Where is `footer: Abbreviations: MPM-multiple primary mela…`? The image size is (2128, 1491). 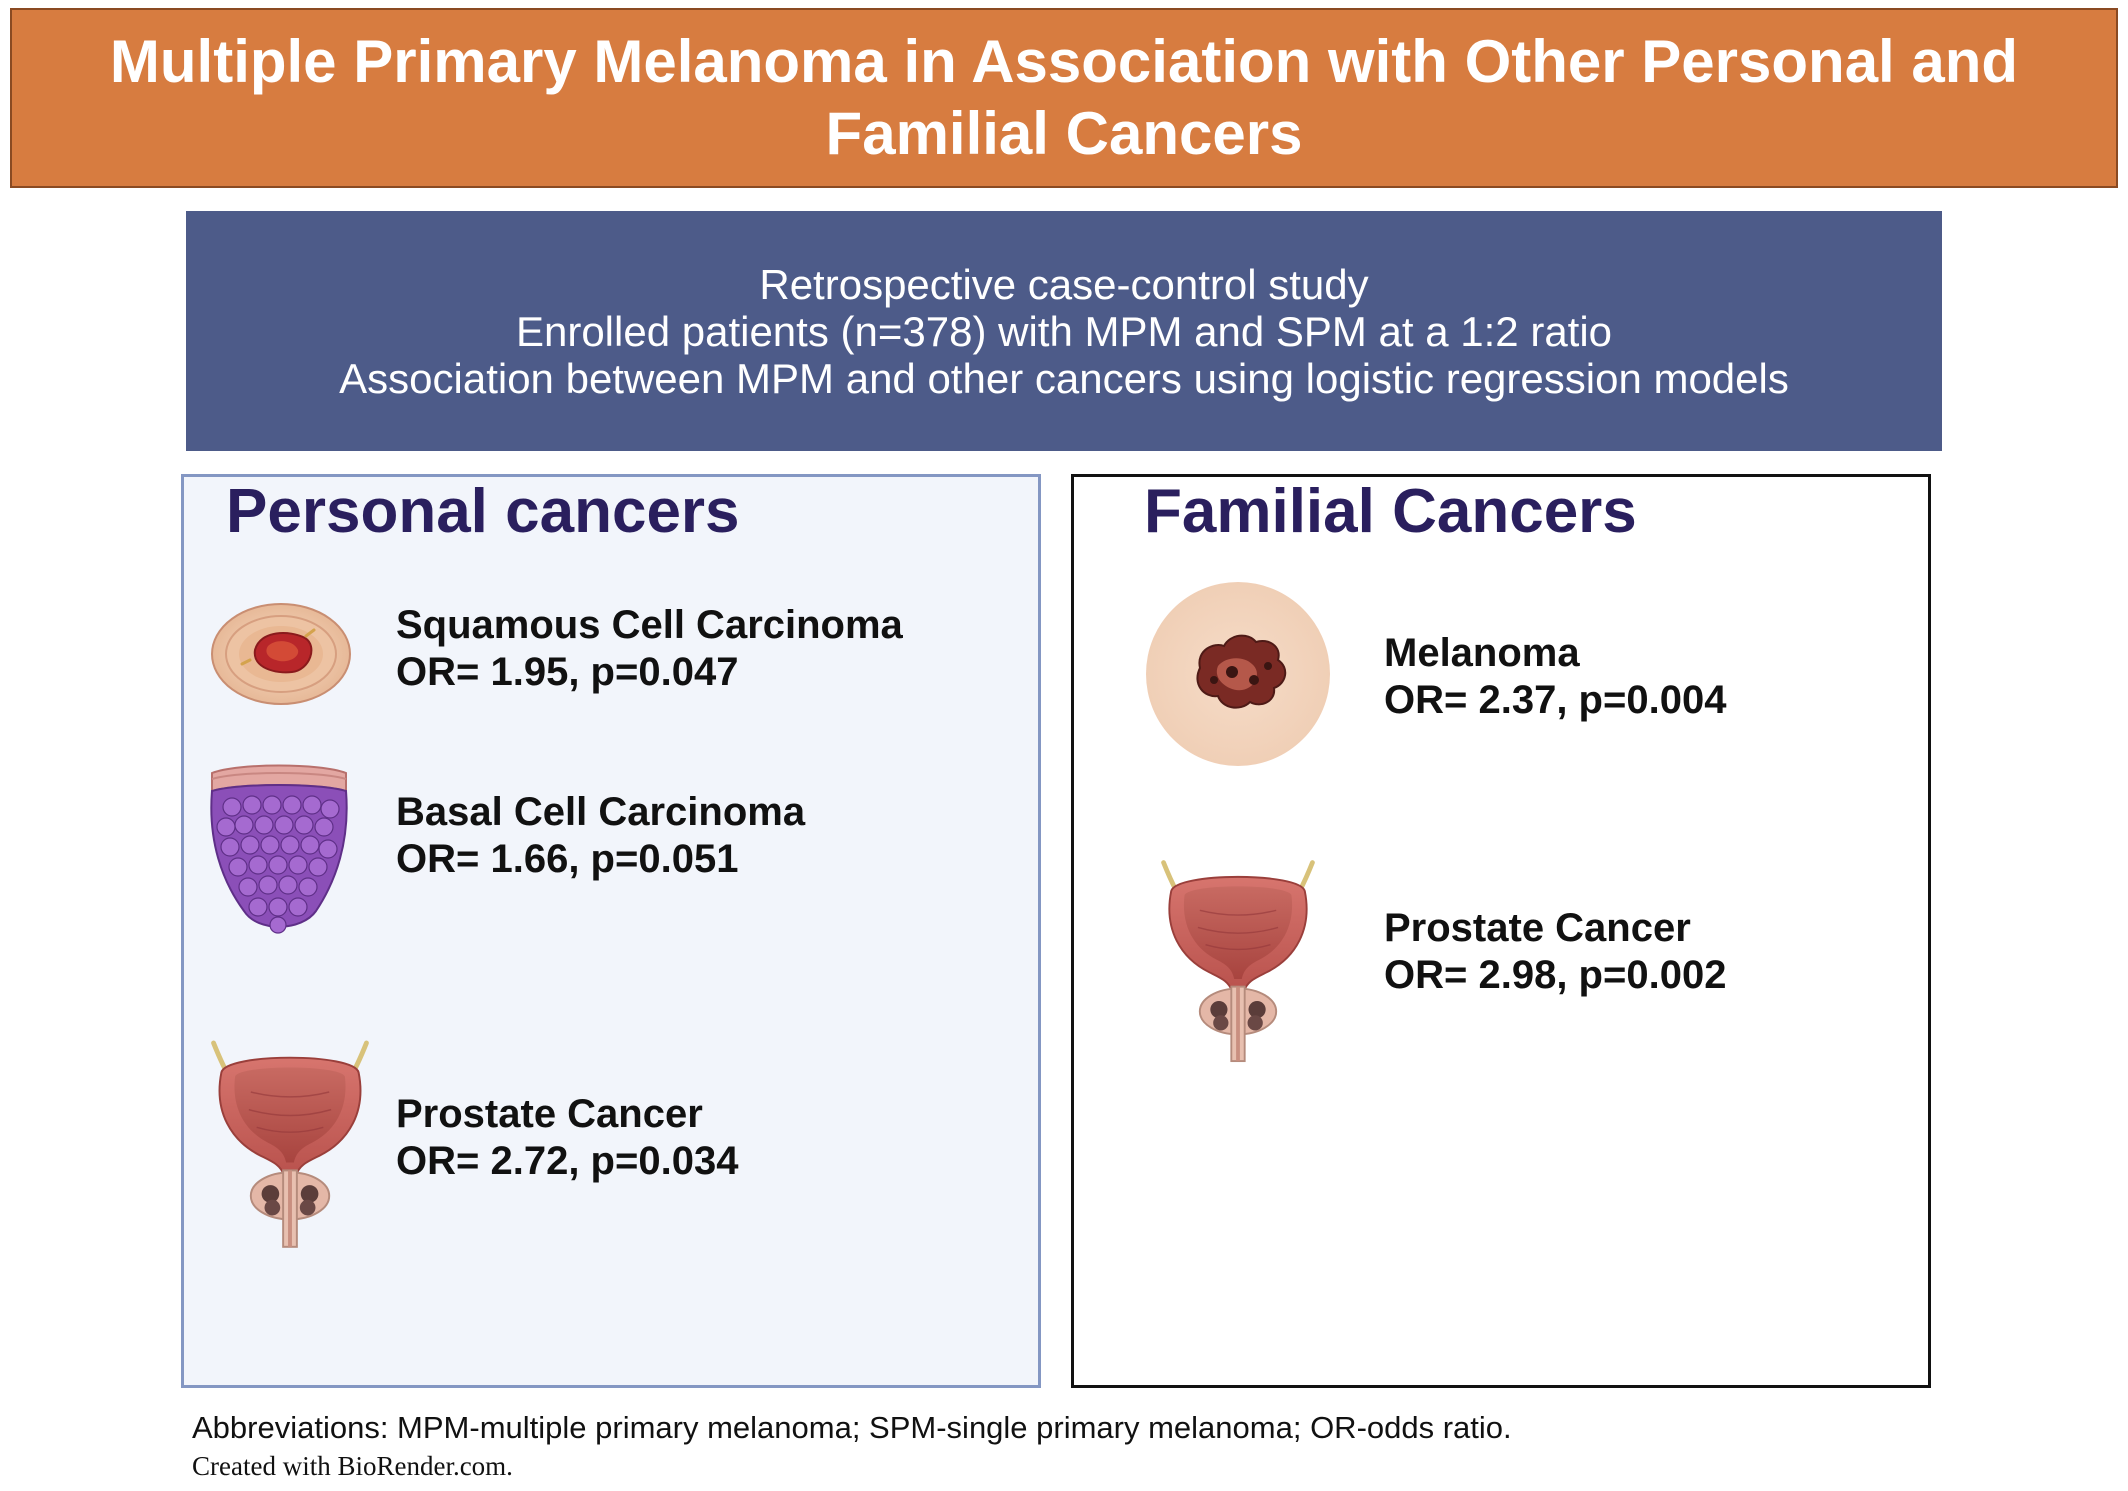 footer: Abbreviations: MPM-multiple primary mela… is located at coordinates (852, 1446).